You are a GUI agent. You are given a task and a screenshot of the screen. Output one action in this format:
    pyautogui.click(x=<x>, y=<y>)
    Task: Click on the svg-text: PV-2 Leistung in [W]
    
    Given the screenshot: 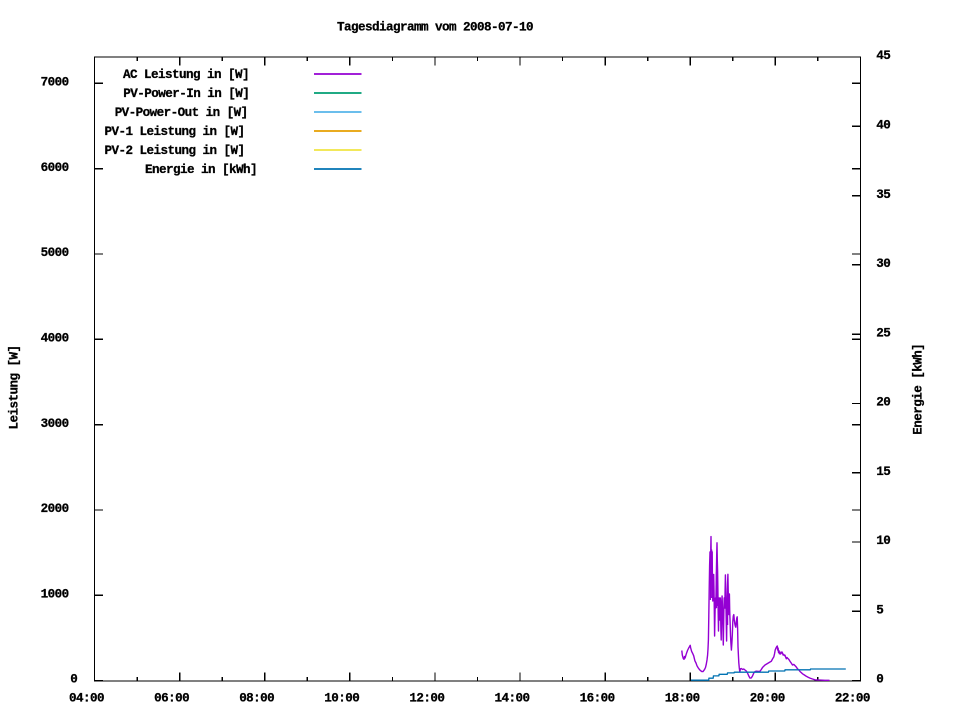 What is the action you would take?
    pyautogui.click(x=175, y=151)
    